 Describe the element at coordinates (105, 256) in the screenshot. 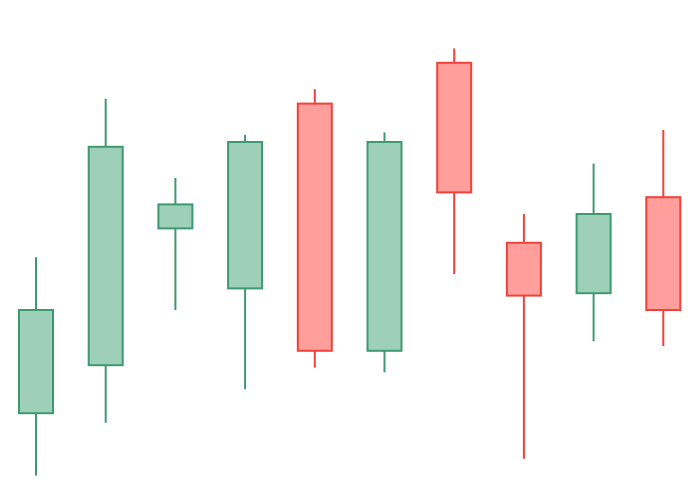

I see `candle-2-body` at that location.